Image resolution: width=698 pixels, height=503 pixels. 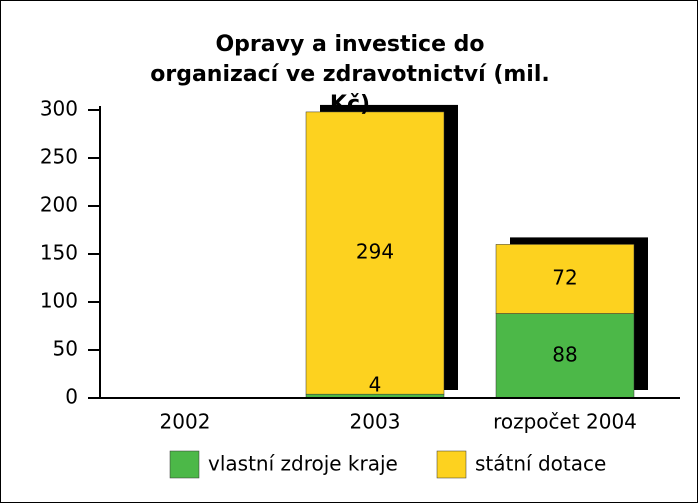 I want to click on y-tick-label: 50, so click(x=65, y=349).